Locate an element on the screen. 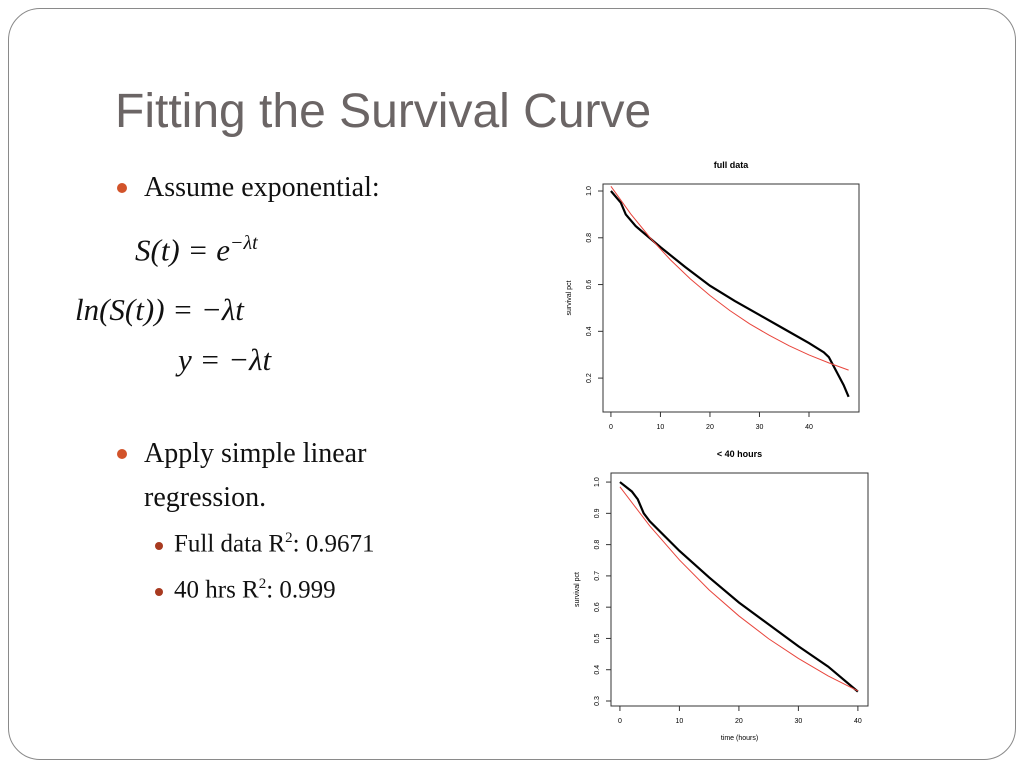 The image size is (1024, 768). equation: y = −λt is located at coordinates (224, 360).